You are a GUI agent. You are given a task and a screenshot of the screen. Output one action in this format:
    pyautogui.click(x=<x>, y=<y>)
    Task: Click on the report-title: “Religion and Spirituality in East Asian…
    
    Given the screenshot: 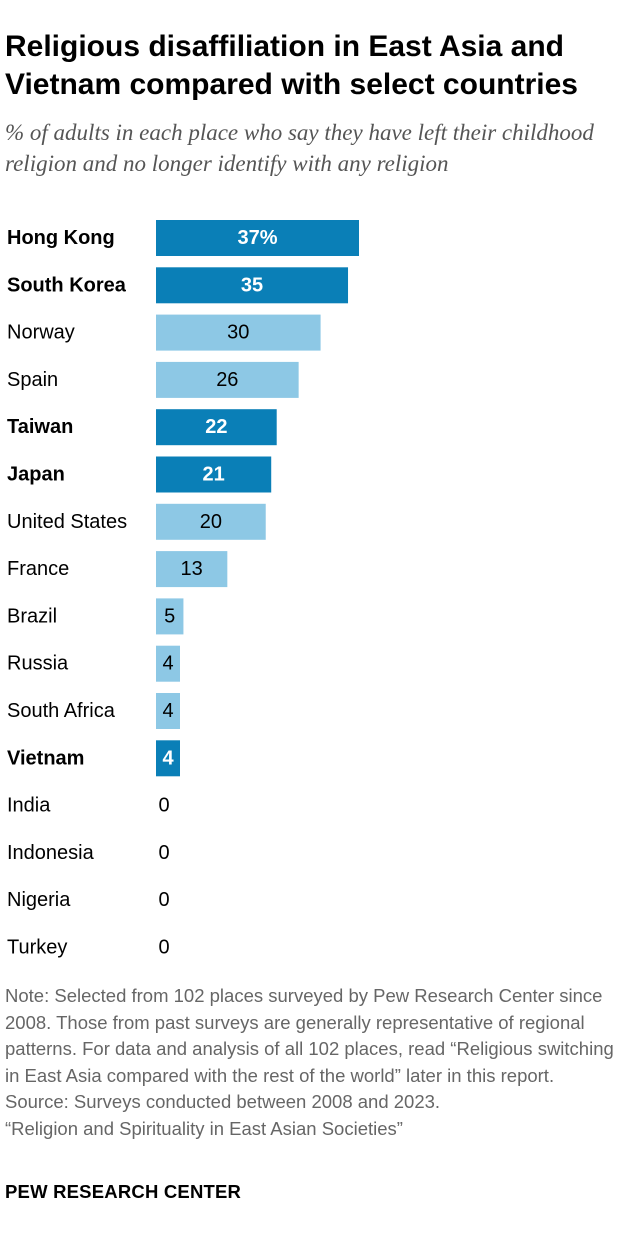 What is the action you would take?
    pyautogui.click(x=204, y=1128)
    